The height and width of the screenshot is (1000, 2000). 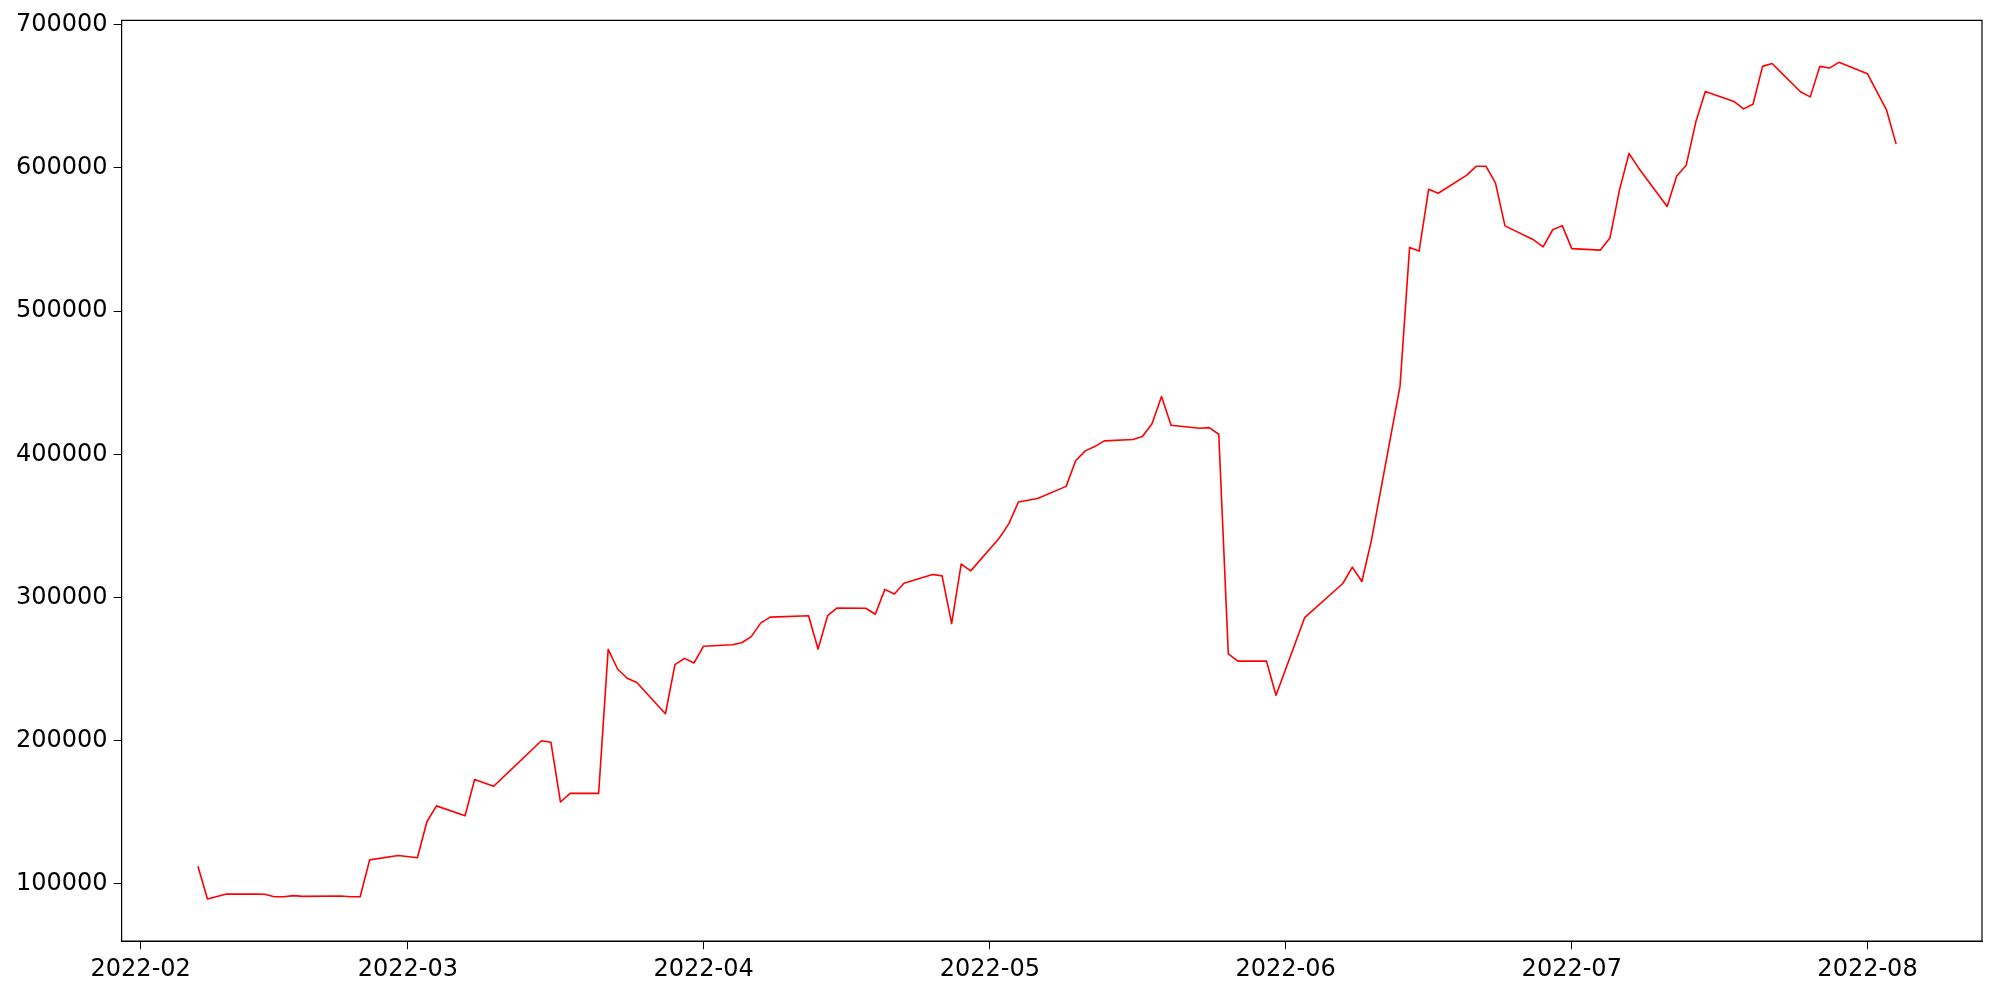 What do you see at coordinates (61, 882) in the screenshot?
I see `y-tick-label: 100000` at bounding box center [61, 882].